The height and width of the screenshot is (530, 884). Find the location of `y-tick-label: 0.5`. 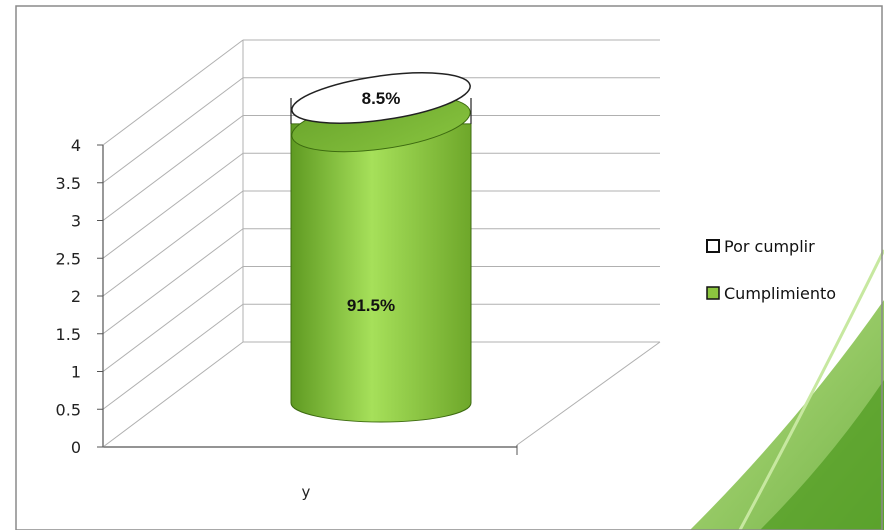

y-tick-label: 0.5 is located at coordinates (68, 409).